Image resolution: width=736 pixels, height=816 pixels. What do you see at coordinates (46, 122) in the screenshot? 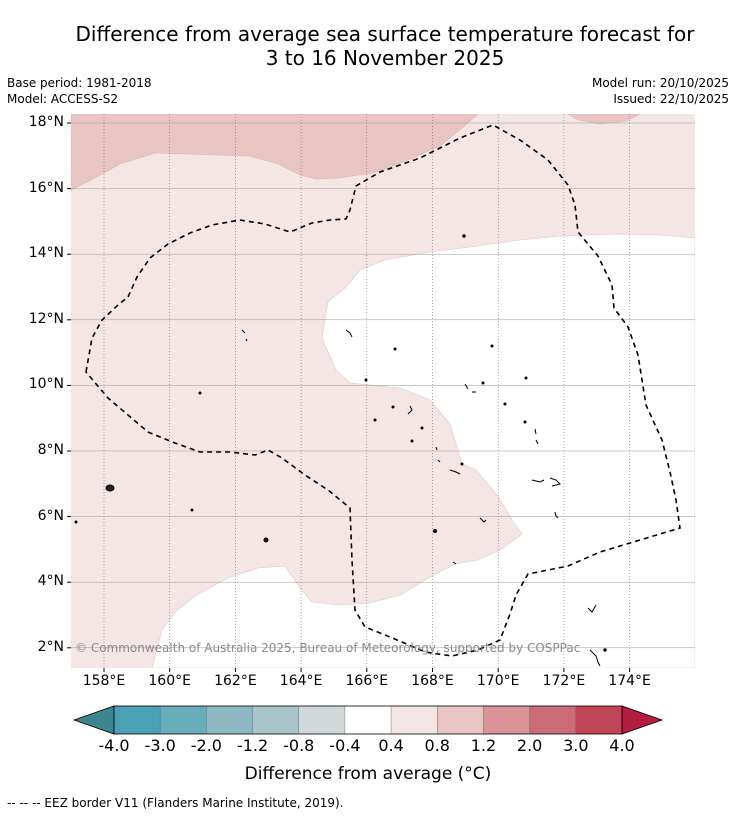
I see `latitude-tick-label: 18°N` at bounding box center [46, 122].